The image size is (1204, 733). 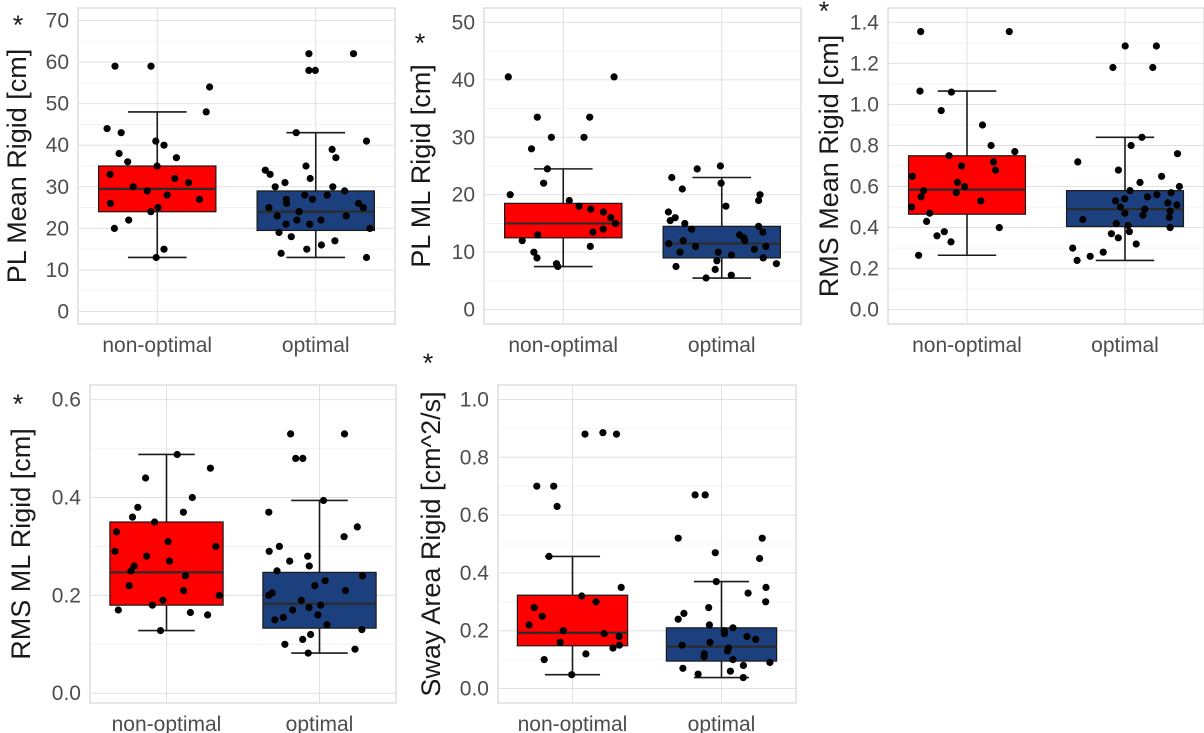 I want to click on y-tick-label: 0.2, so click(x=474, y=631).